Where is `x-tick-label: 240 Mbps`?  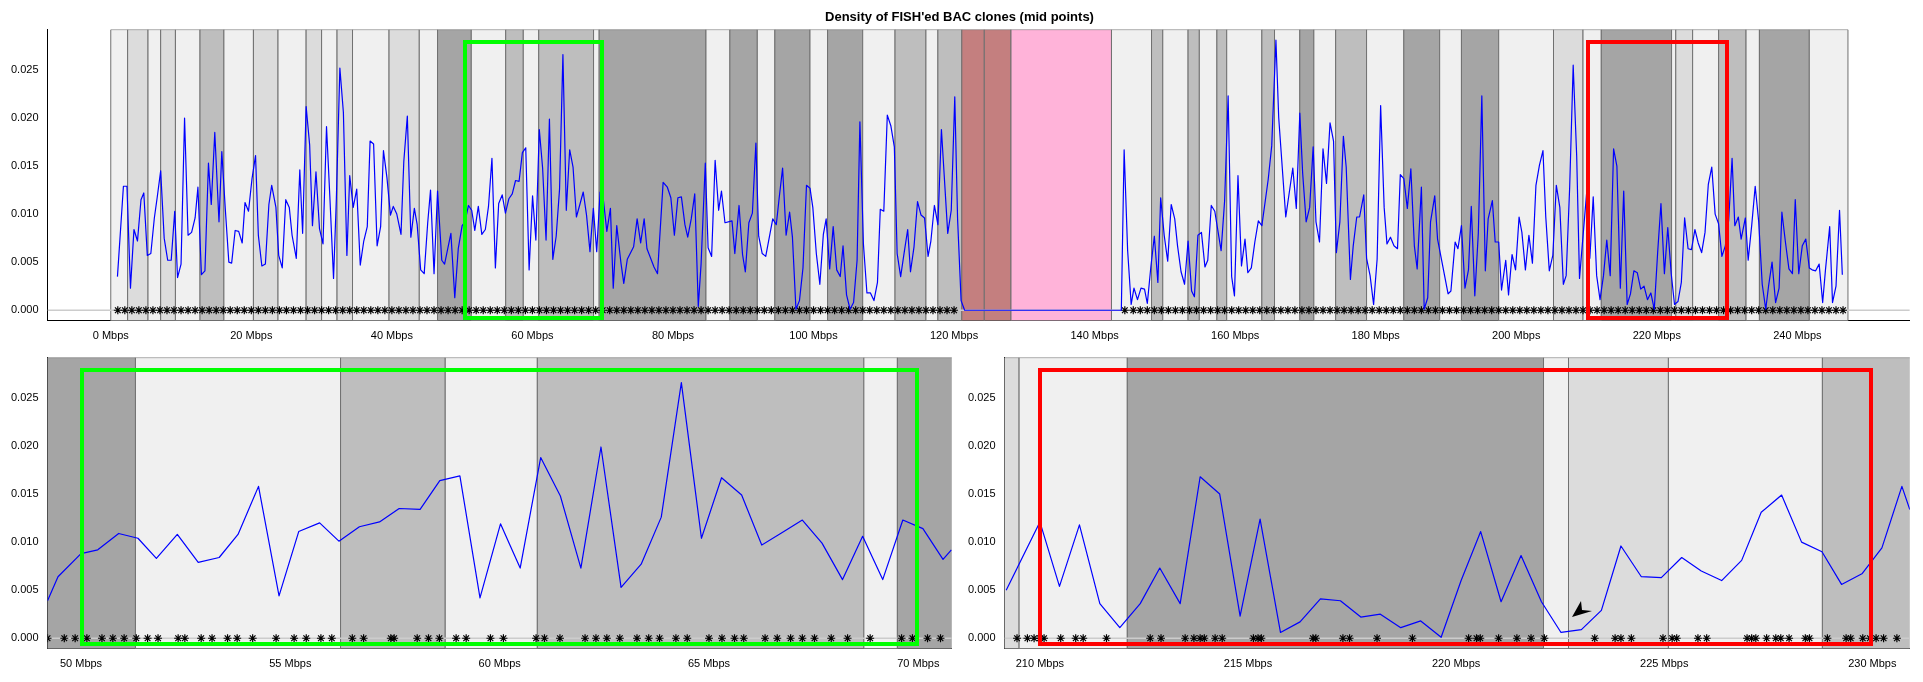
x-tick-label: 240 Mbps is located at coordinates (1798, 335).